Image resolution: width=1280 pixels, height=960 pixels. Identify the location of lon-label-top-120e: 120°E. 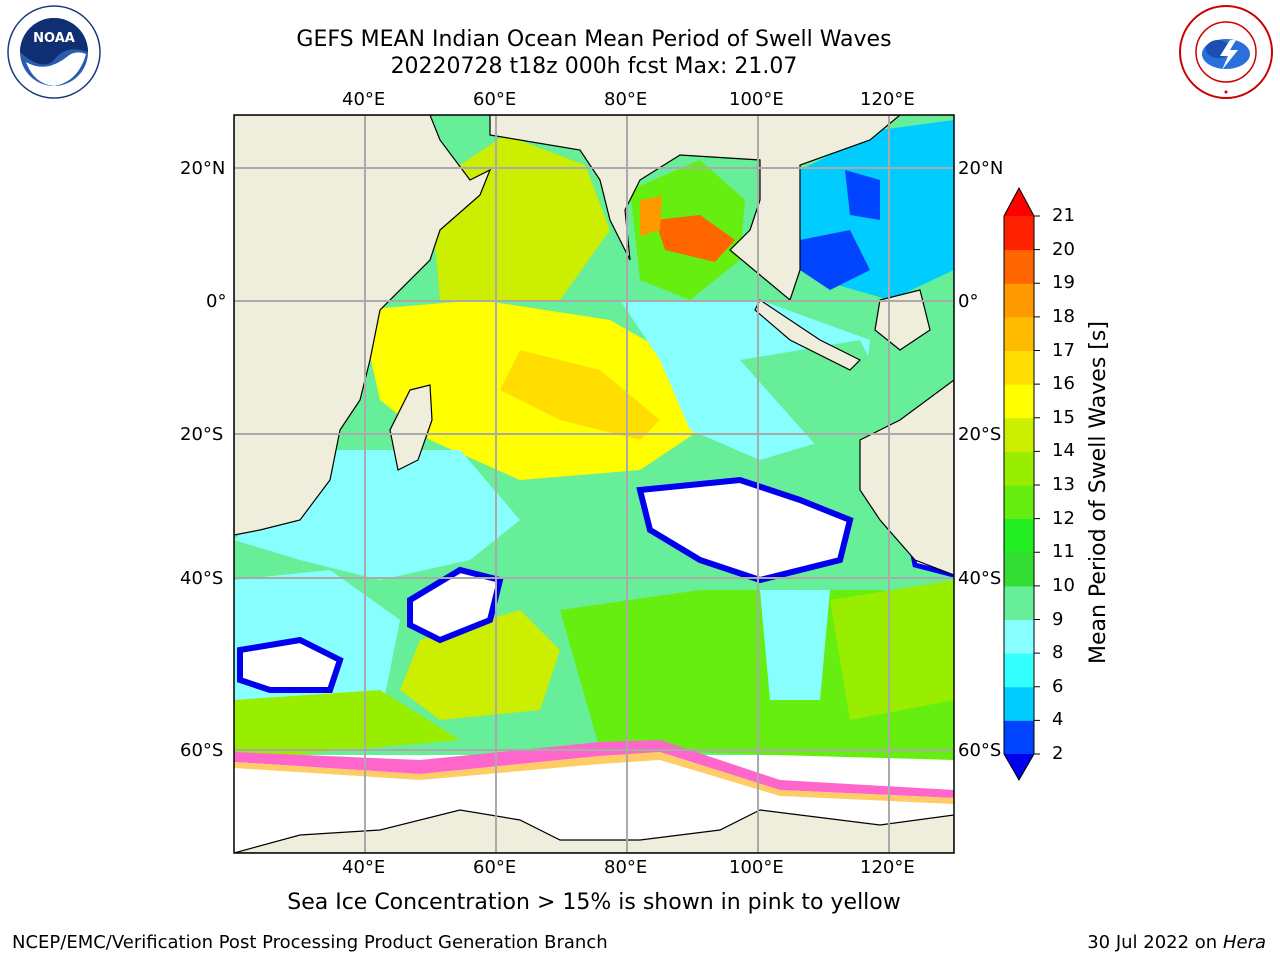
(887, 99).